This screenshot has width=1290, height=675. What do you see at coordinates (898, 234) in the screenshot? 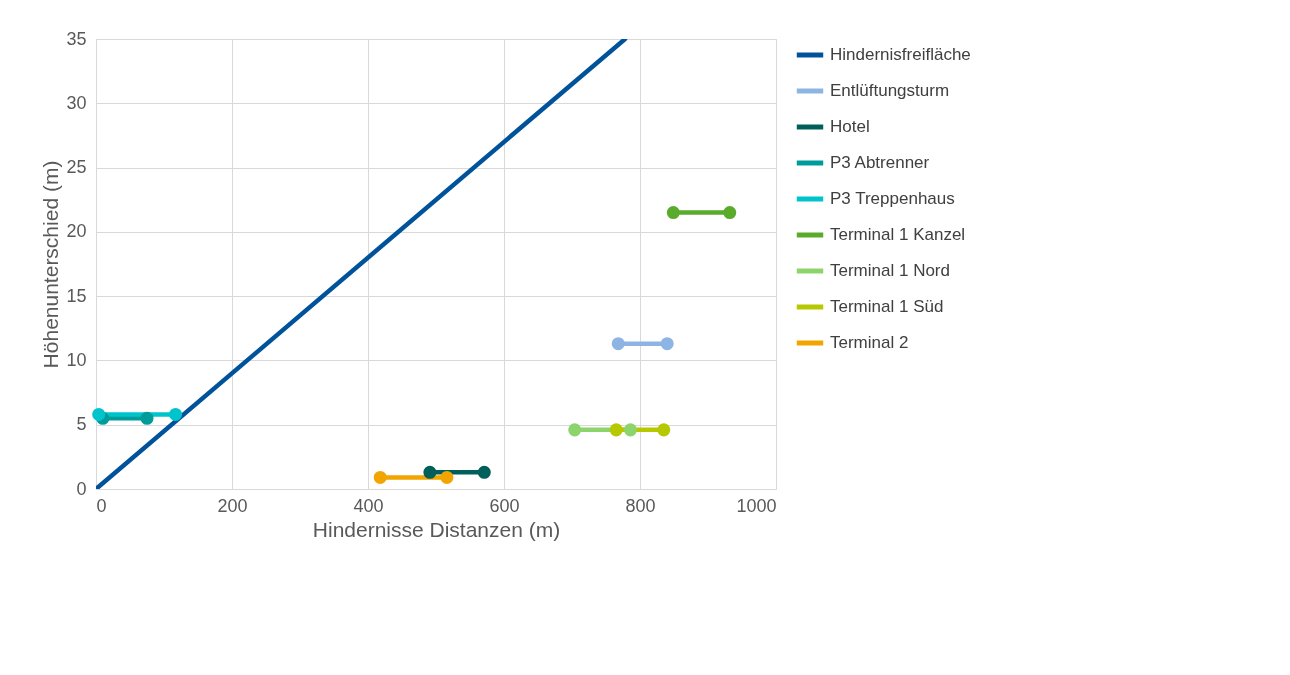
I see `legend-label: Terminal 1 Kanzel` at bounding box center [898, 234].